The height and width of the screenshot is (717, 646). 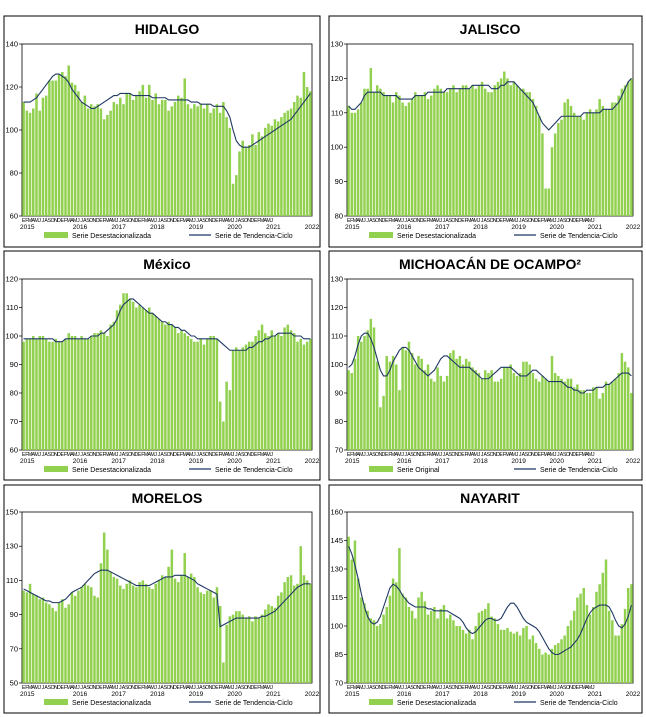 I want to click on year-tick-label: 2017, so click(x=442, y=227).